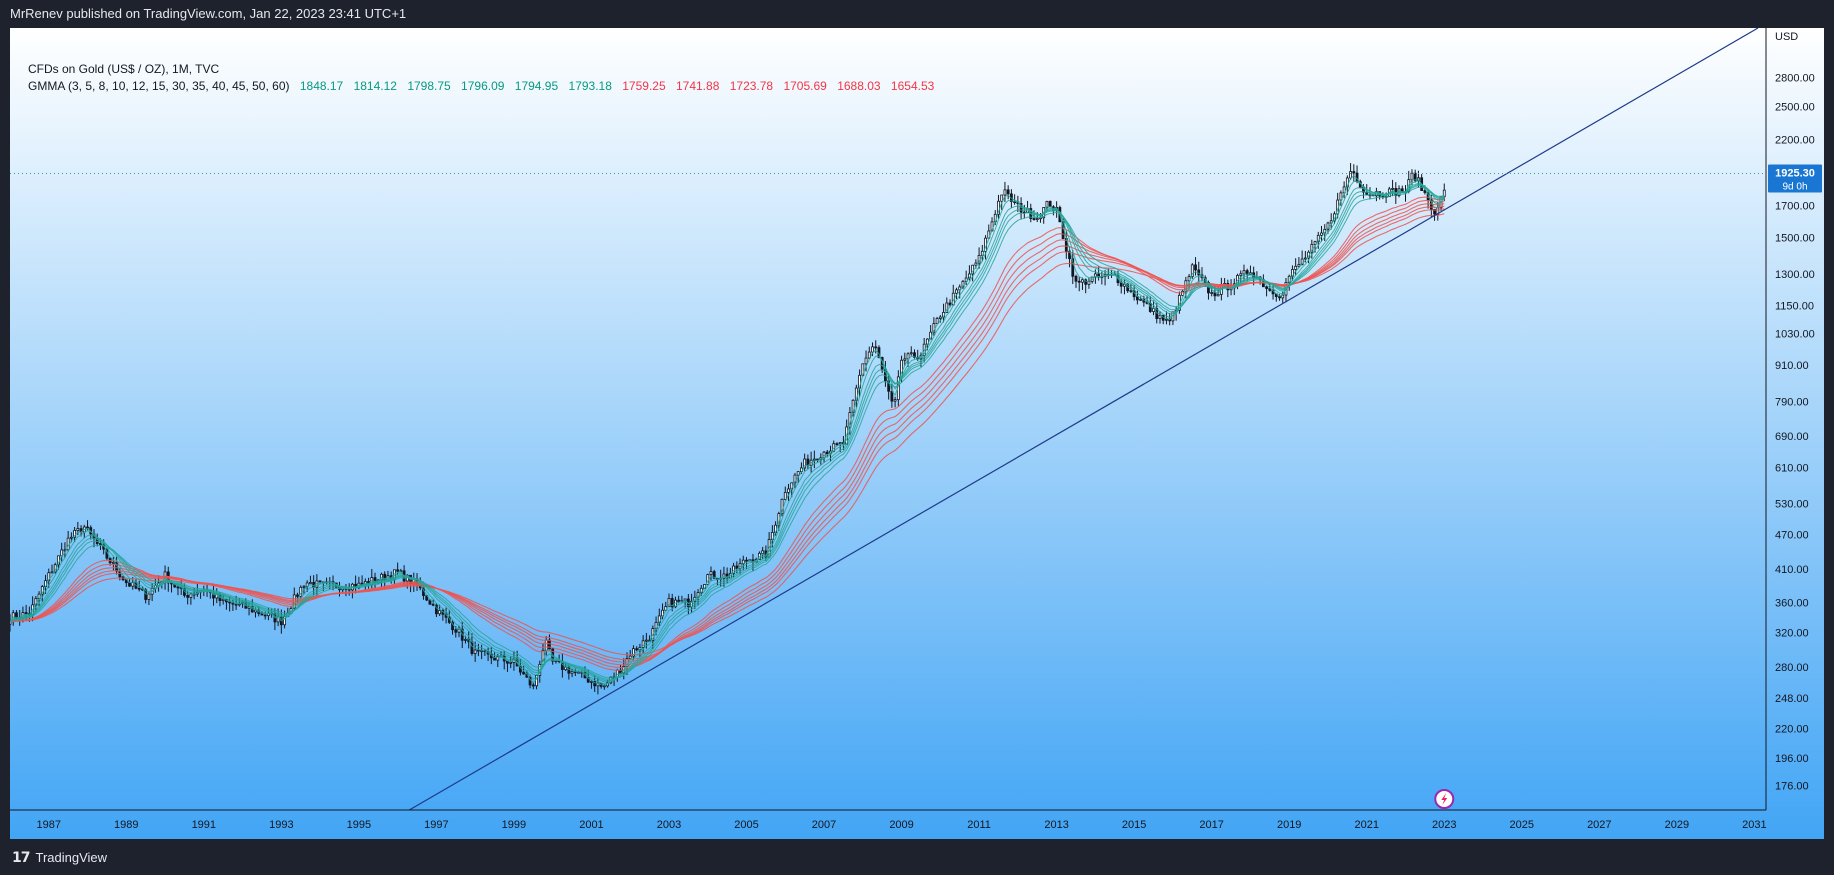 The height and width of the screenshot is (875, 1834). I want to click on symbol-legend: CFDs on Gold (US$ / OZ), 1M, TVC, so click(124, 69).